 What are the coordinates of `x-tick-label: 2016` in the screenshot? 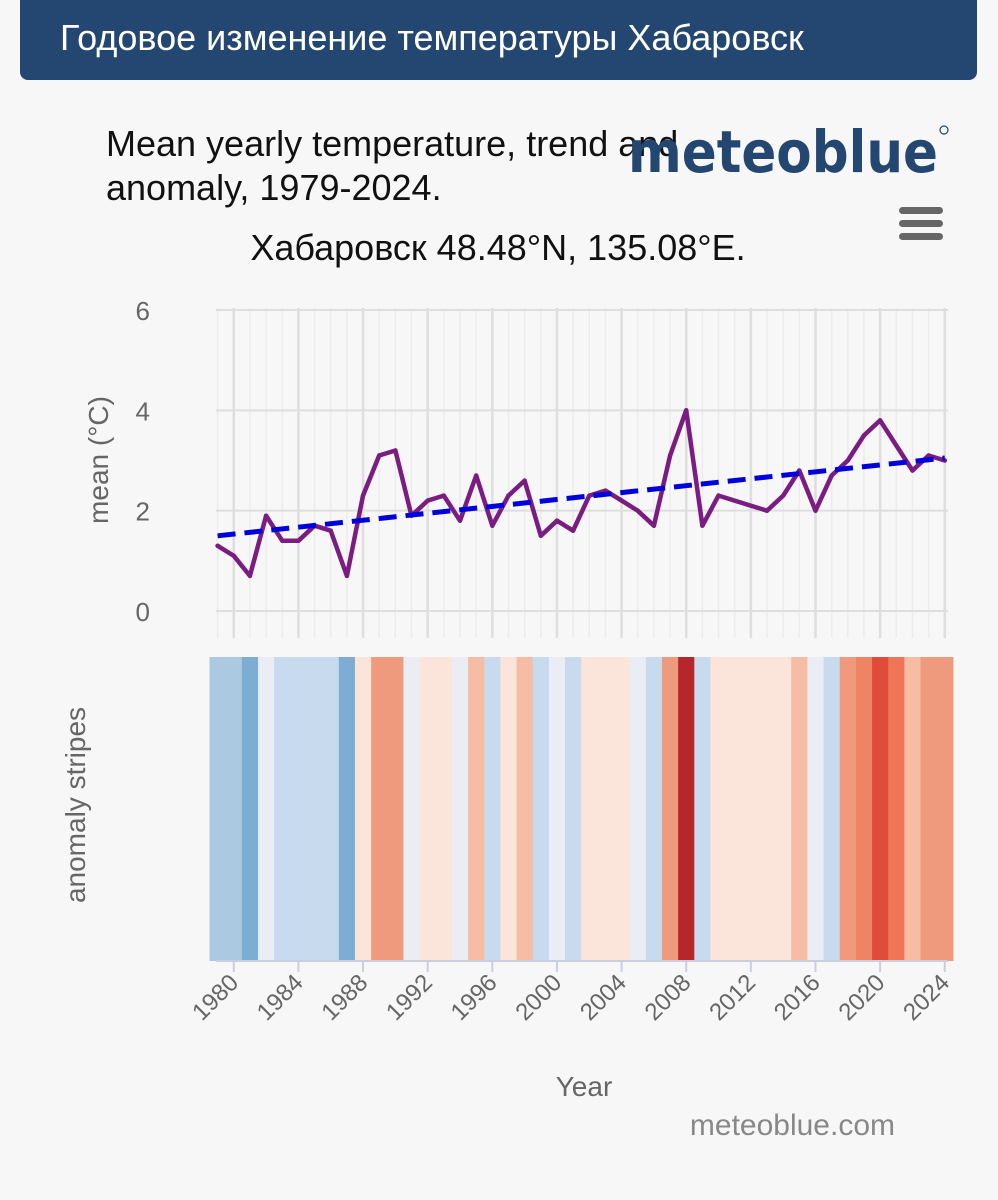 It's located at (797, 997).